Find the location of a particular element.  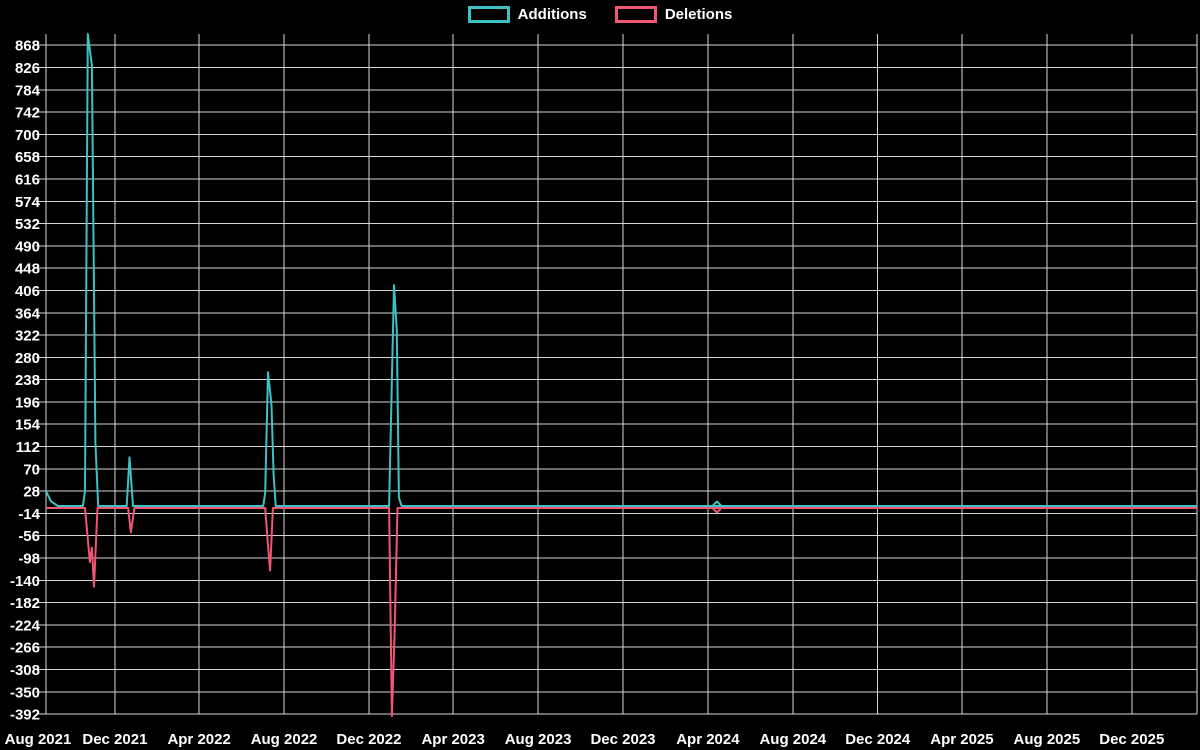

y-tick-label: 28 is located at coordinates (31, 492).